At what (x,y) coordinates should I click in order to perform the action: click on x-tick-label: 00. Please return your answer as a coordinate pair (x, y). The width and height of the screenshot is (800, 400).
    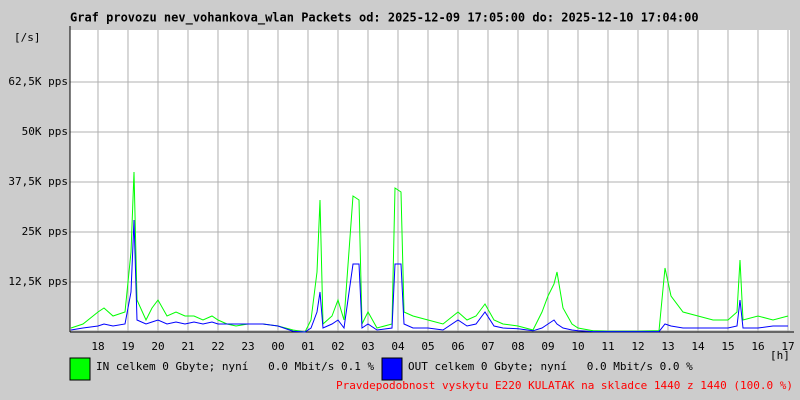
    Looking at the image, I should click on (277, 346).